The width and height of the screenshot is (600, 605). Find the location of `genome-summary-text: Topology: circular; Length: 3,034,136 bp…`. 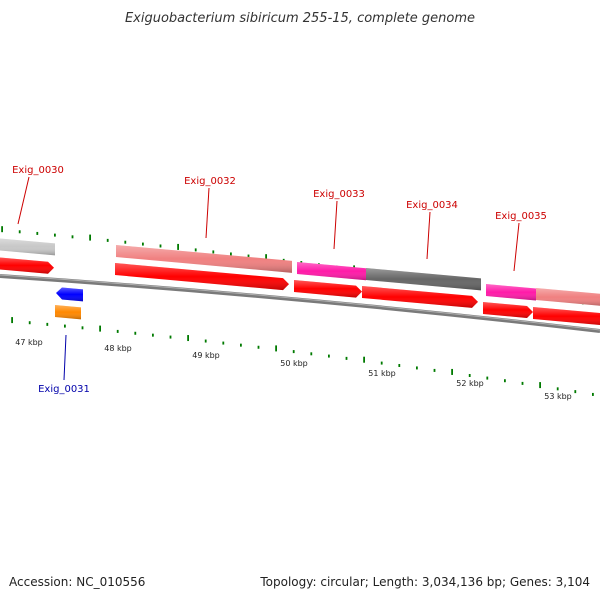

genome-summary-text: Topology: circular; Length: 3,034,136 bp… is located at coordinates (424, 582).